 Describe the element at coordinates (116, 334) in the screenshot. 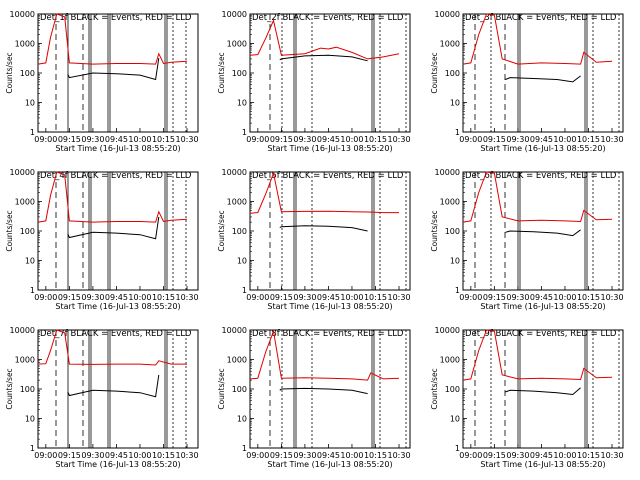

I see `chart-title: Det_7f BLACK = Events, RED = LLD` at that location.